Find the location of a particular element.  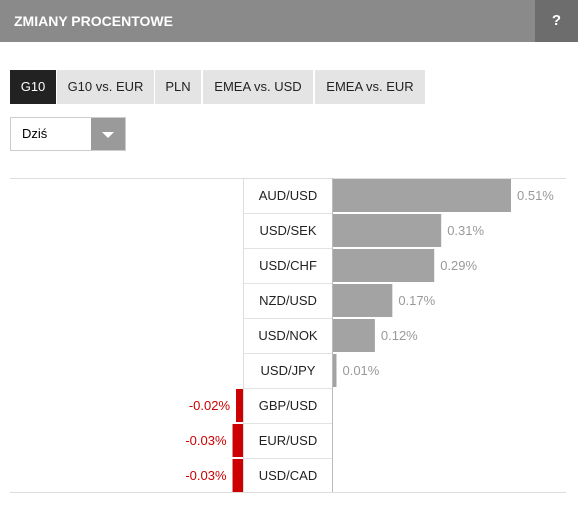

value-label: 0.31% is located at coordinates (465, 230).